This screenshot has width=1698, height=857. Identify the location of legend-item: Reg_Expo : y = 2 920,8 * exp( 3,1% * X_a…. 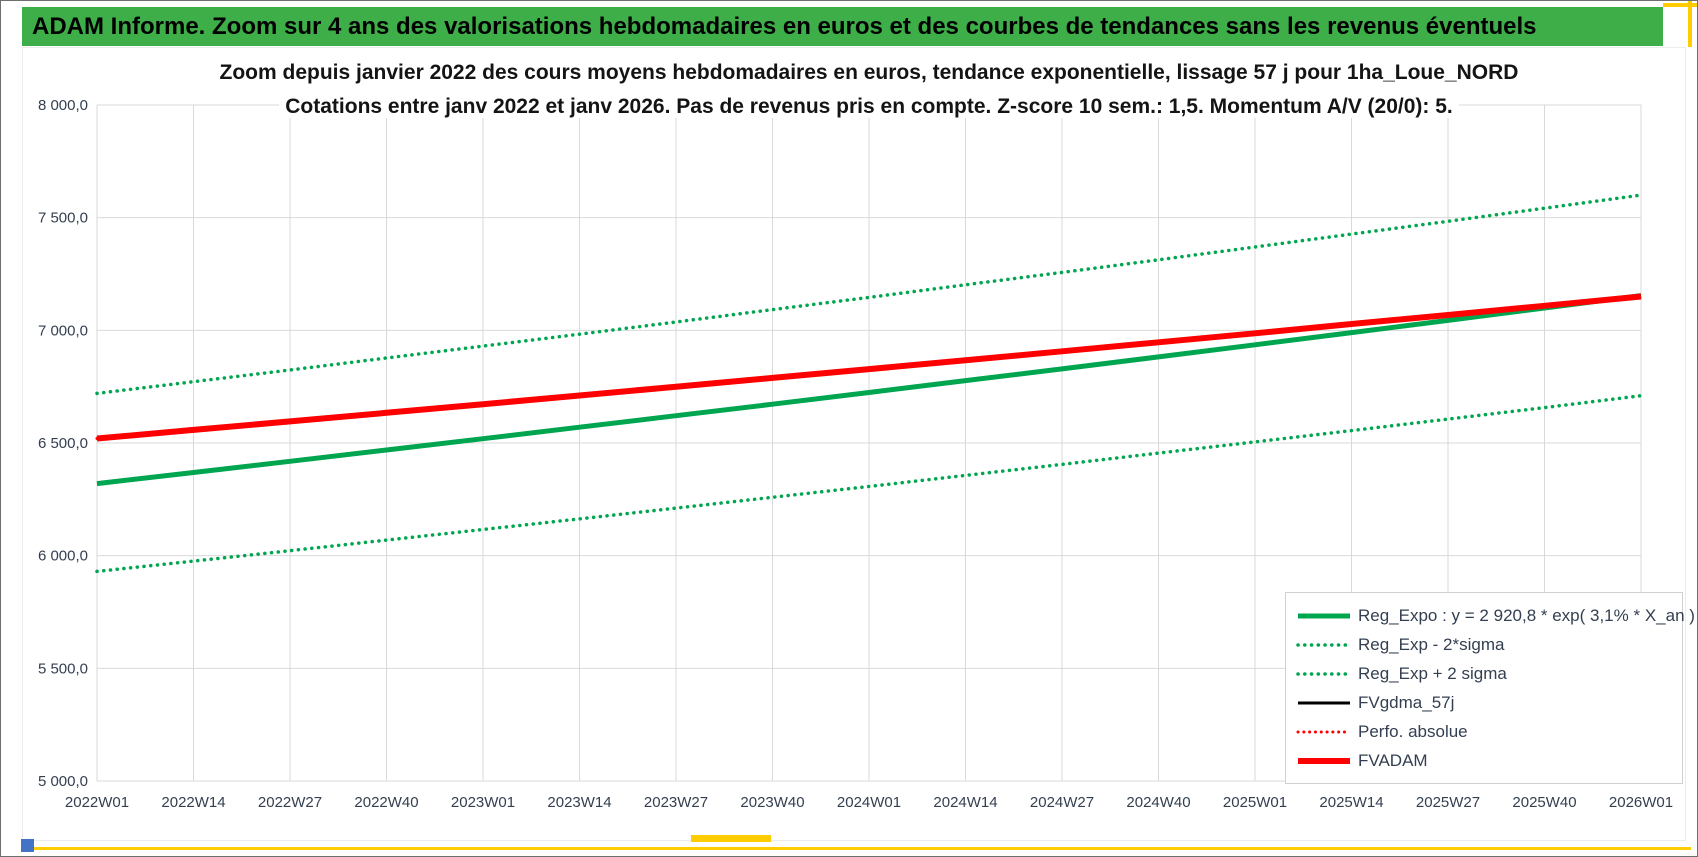
(1495, 615).